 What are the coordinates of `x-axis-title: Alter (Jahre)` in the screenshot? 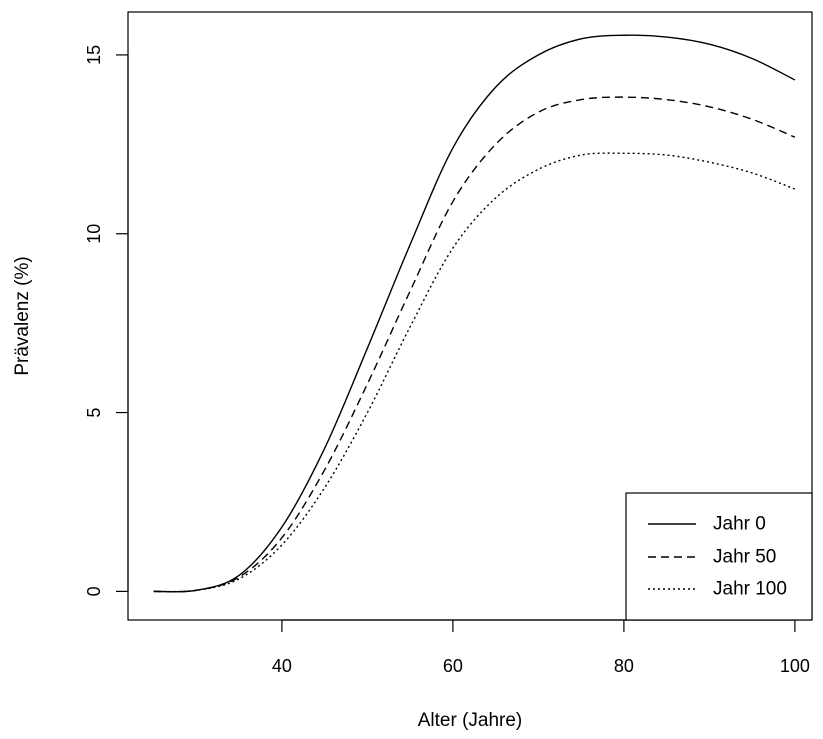 It's located at (470, 720).